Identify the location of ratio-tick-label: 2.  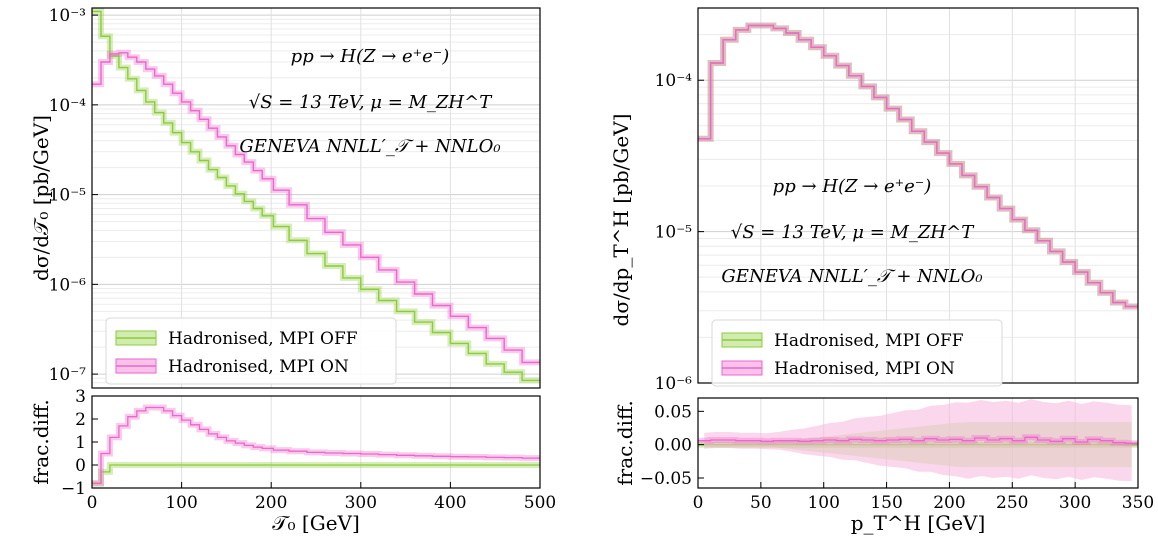
(80, 420).